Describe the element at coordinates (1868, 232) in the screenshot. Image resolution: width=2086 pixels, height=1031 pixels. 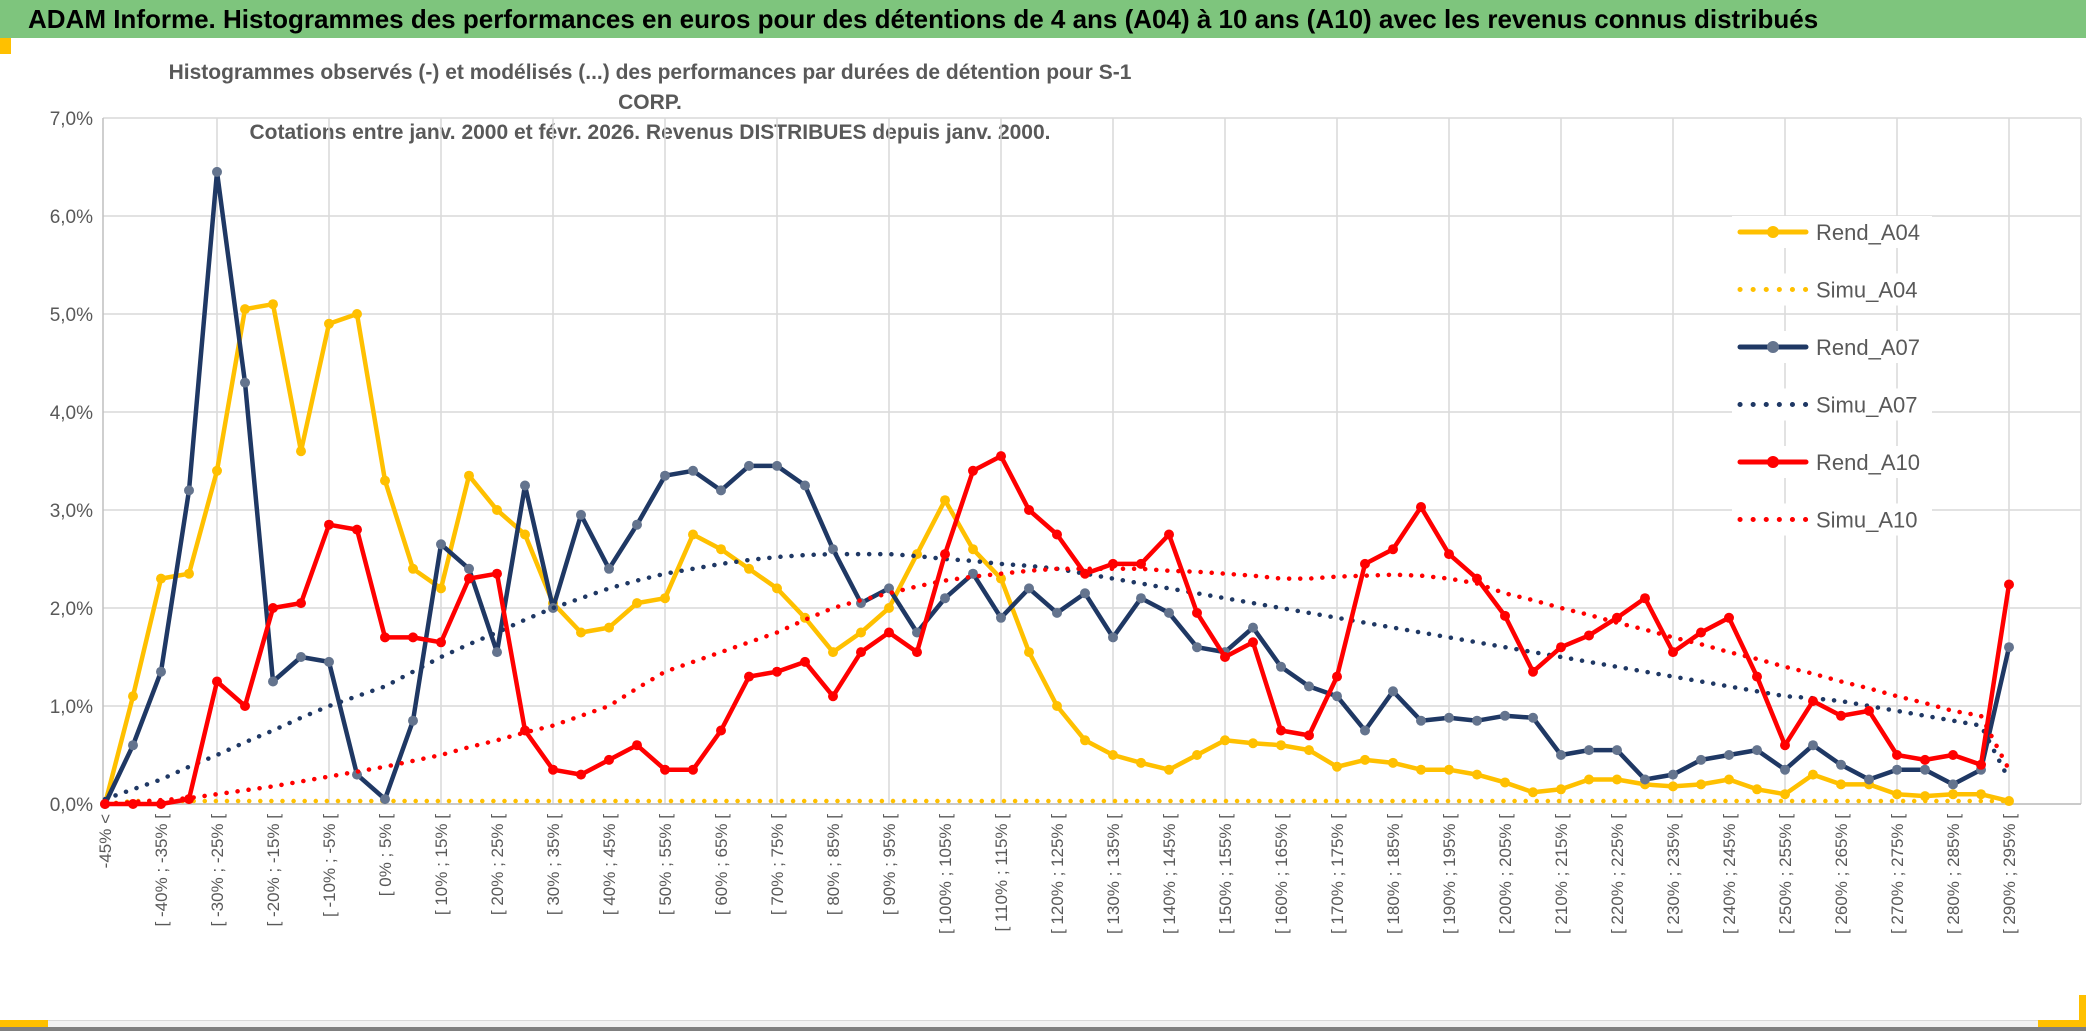
I see `legend-label: Rend_A04` at that location.